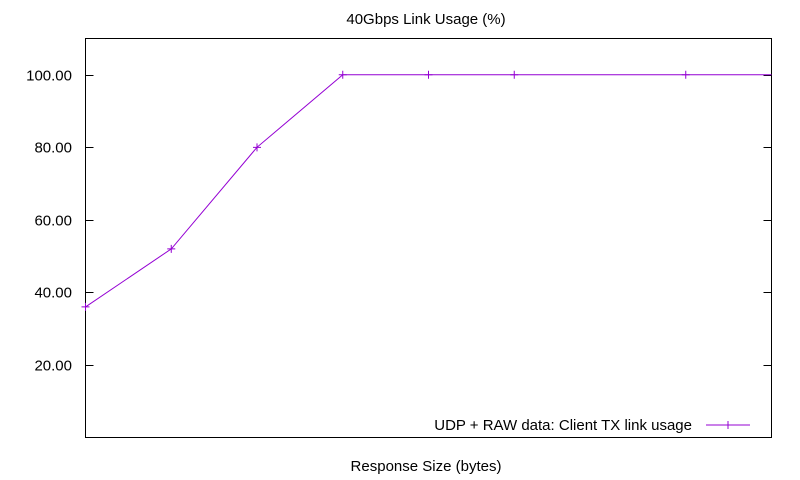  What do you see at coordinates (49, 76) in the screenshot?
I see `y-tick-label: 100.00` at bounding box center [49, 76].